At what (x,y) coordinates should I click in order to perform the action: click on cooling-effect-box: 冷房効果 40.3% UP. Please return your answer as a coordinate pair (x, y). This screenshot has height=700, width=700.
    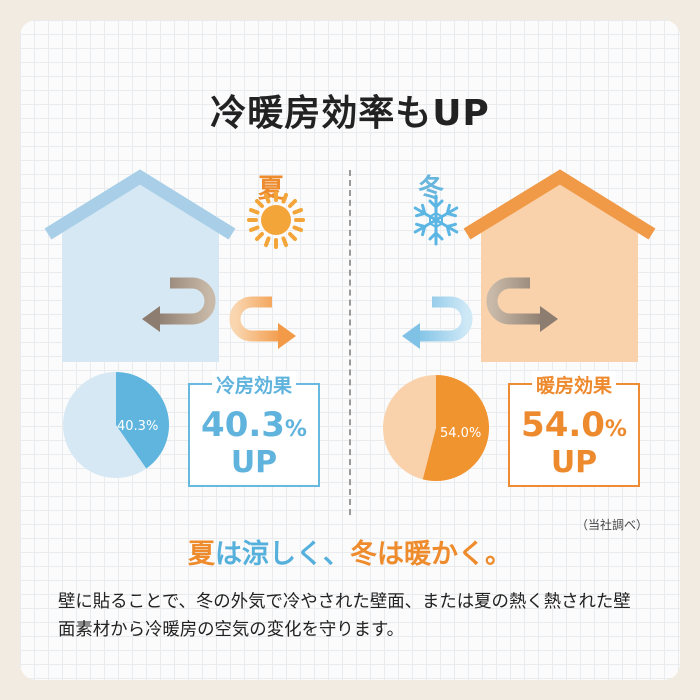
    Looking at the image, I should click on (254, 429).